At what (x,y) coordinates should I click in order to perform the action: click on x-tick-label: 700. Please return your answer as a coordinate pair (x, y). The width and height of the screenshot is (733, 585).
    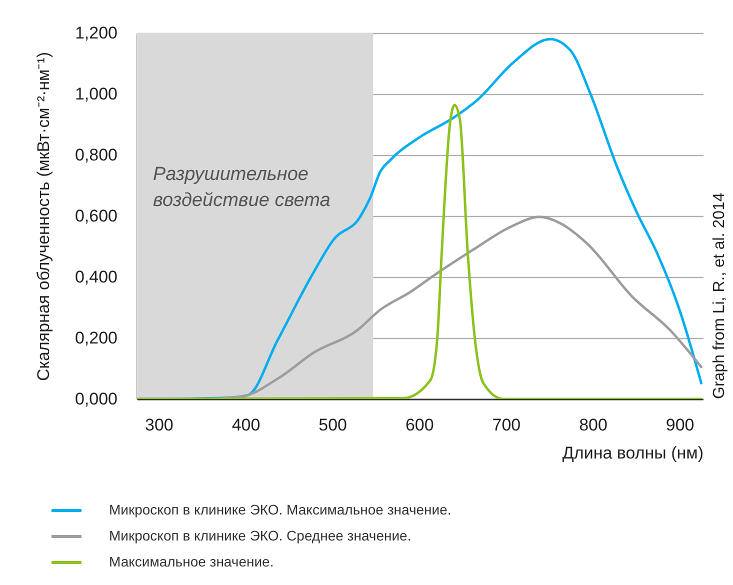
    Looking at the image, I should click on (506, 425).